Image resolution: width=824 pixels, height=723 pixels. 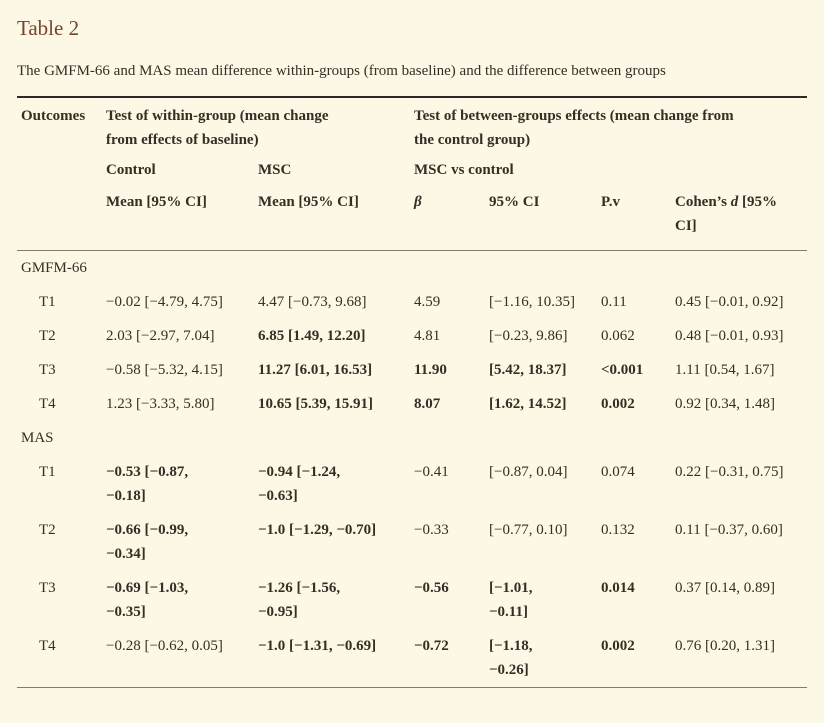 What do you see at coordinates (317, 646) in the screenshot?
I see `cell-msc-mean-ci: −1.0 [−1.31, −0.69]` at bounding box center [317, 646].